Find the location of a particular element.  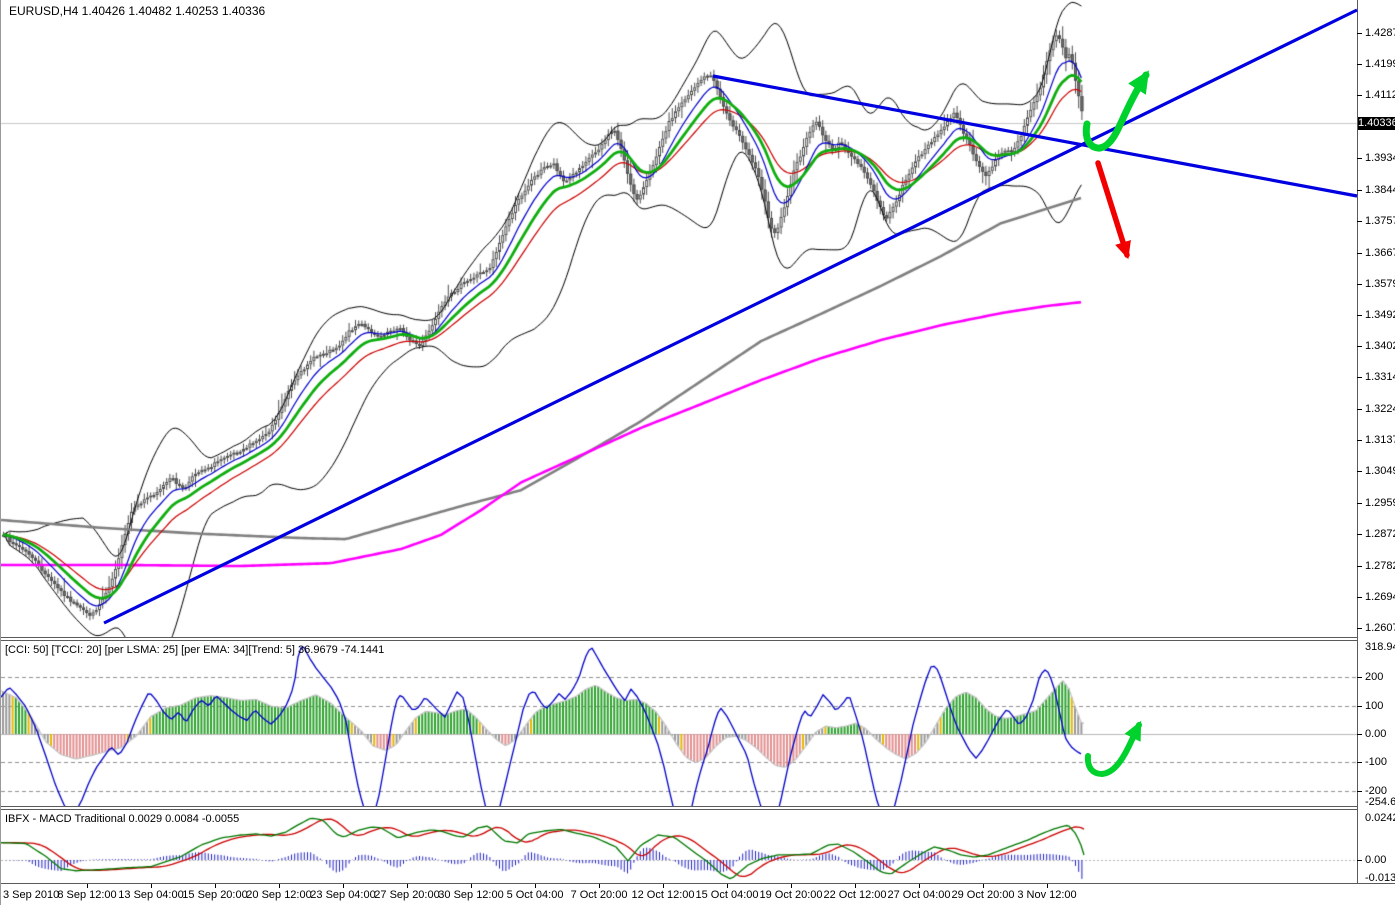

time-axis-label: 3 Nov 12:00 is located at coordinates (1047, 895).